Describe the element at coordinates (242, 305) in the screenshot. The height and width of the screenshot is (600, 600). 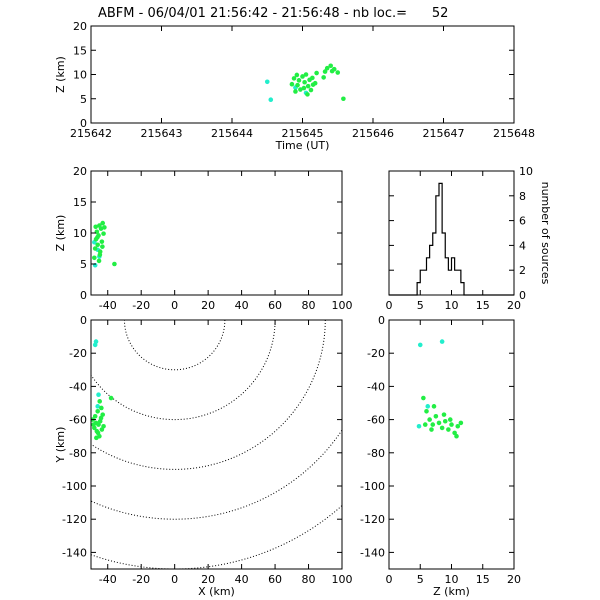
I see `x-tick-label: 40` at that location.